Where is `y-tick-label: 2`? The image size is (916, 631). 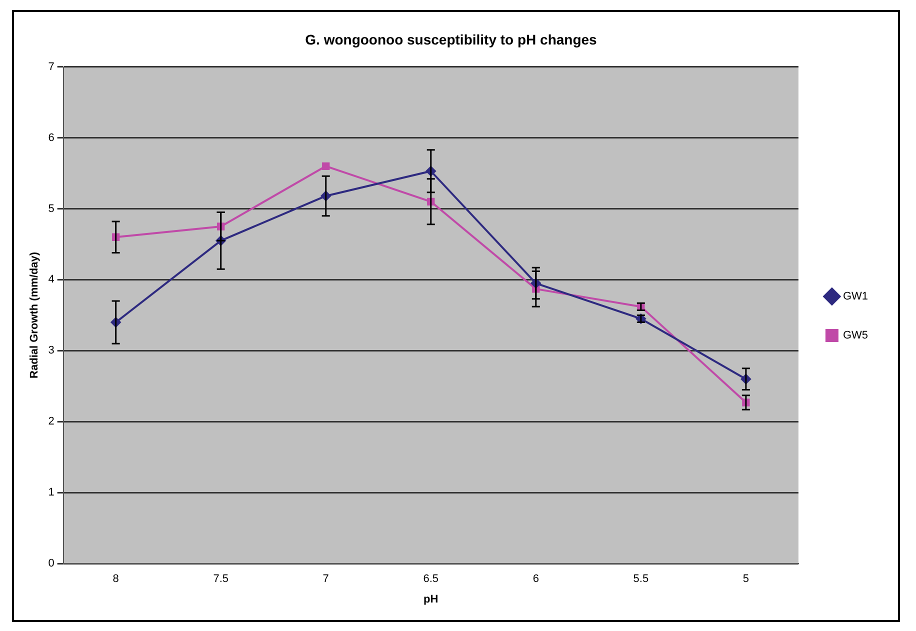
y-tick-label: 2 is located at coordinates (51, 422).